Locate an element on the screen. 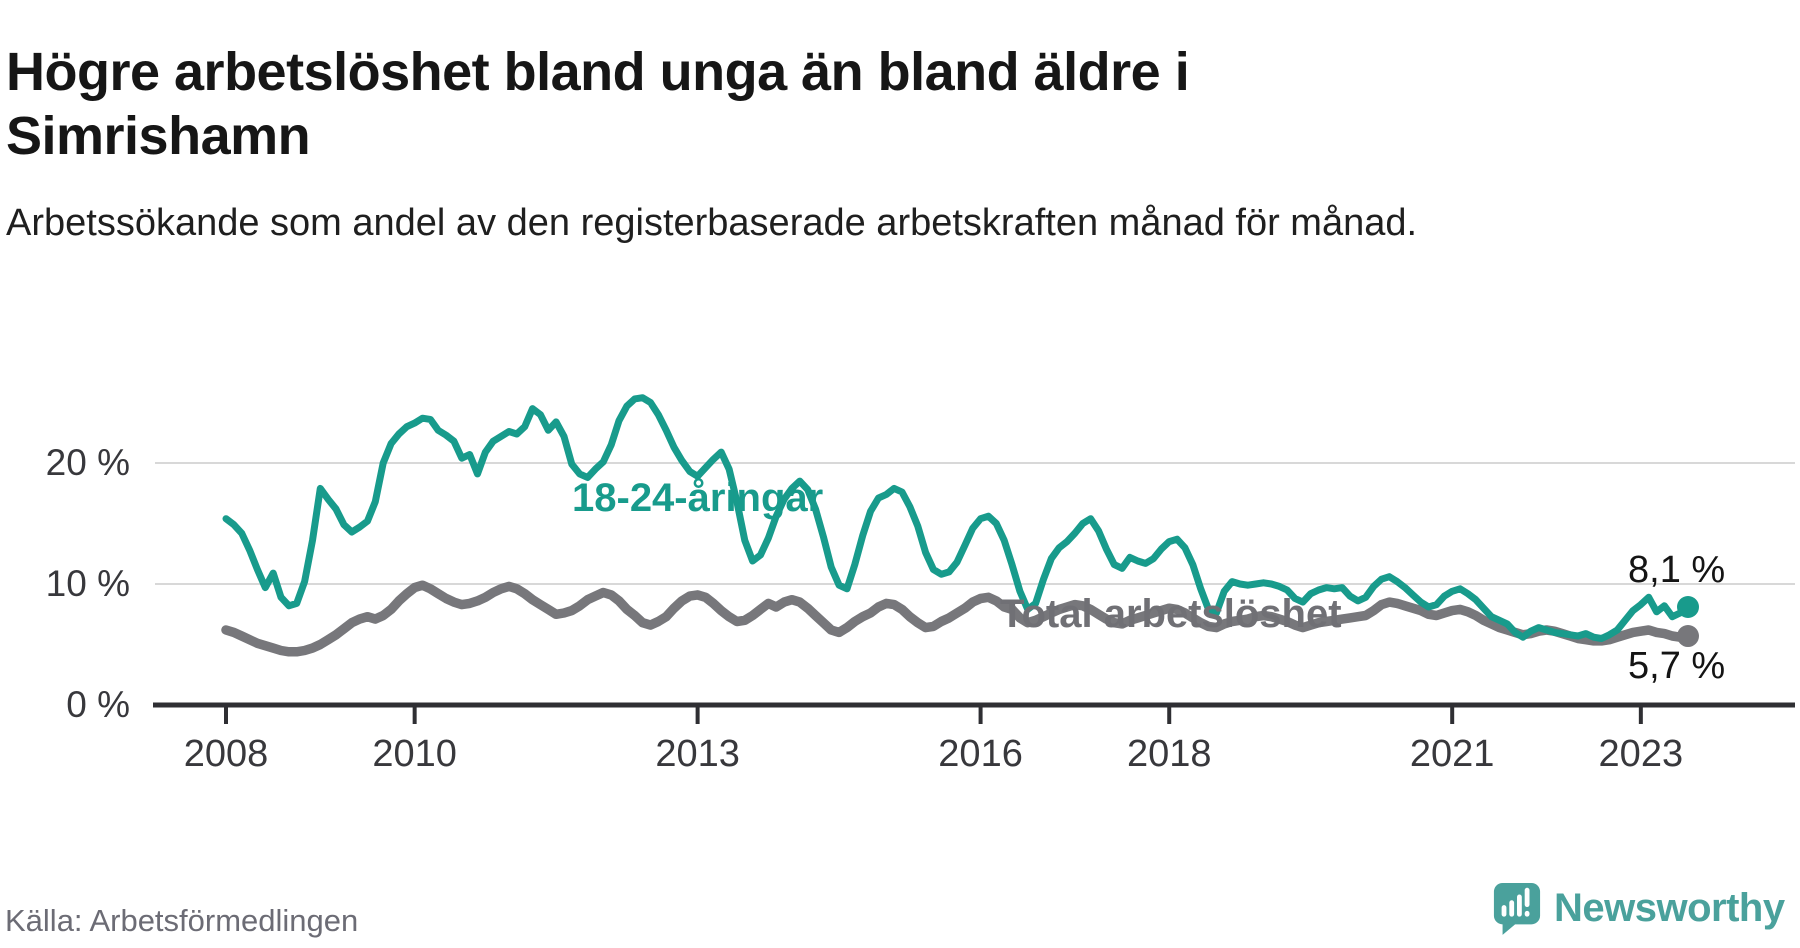  youth-end-dot is located at coordinates (1688, 606).